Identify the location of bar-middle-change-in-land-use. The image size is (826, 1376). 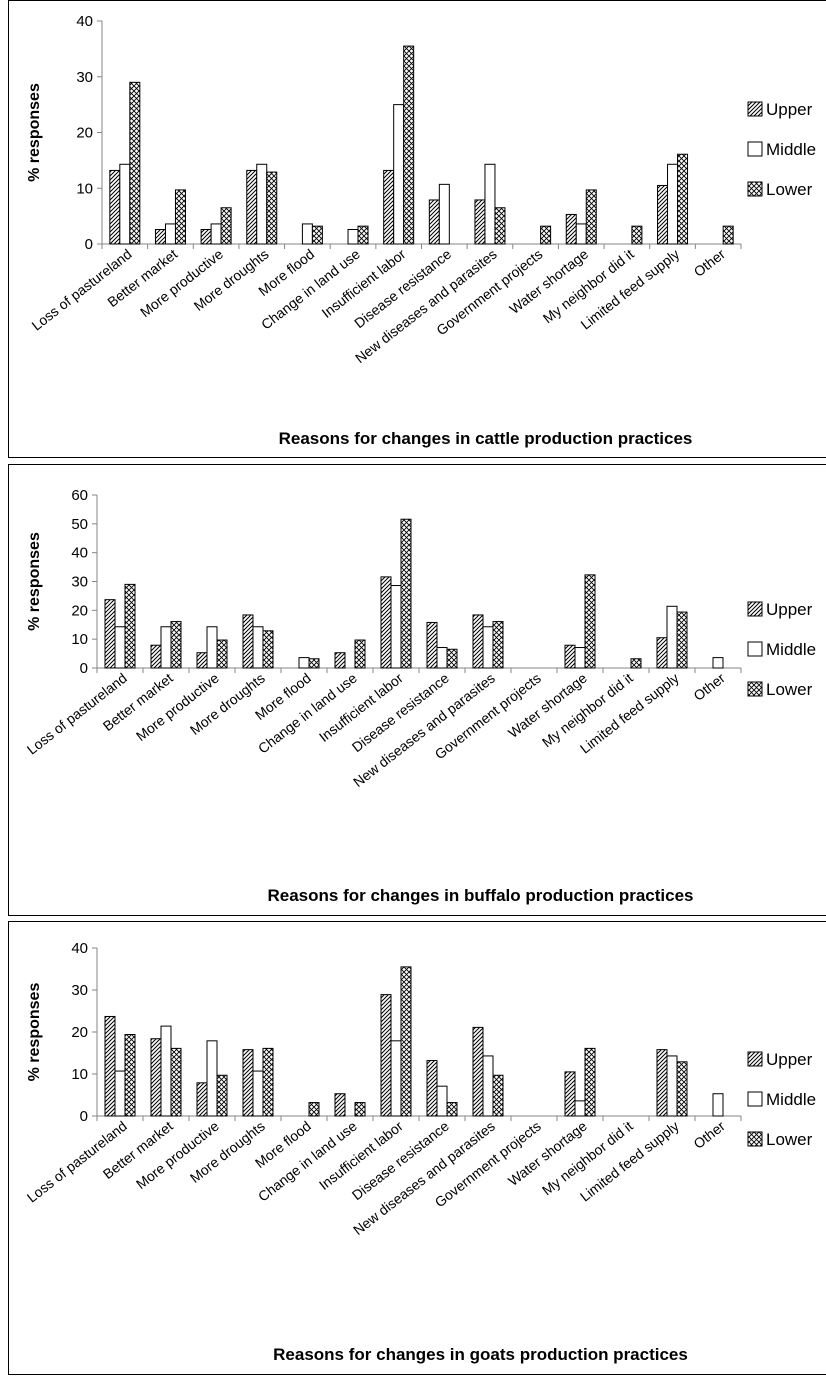
(353, 237).